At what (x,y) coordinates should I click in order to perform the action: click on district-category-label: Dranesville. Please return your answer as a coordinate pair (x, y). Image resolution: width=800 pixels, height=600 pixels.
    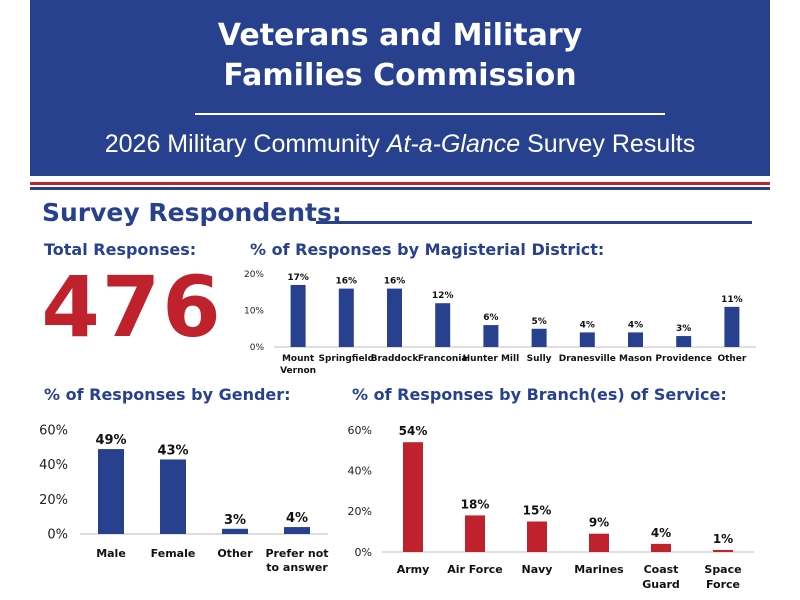
    Looking at the image, I should click on (587, 359).